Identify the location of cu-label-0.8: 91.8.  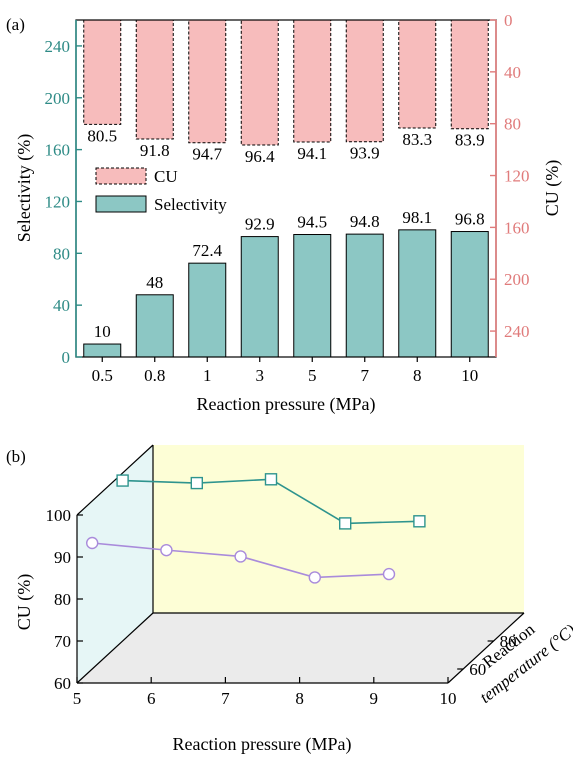
(155, 150).